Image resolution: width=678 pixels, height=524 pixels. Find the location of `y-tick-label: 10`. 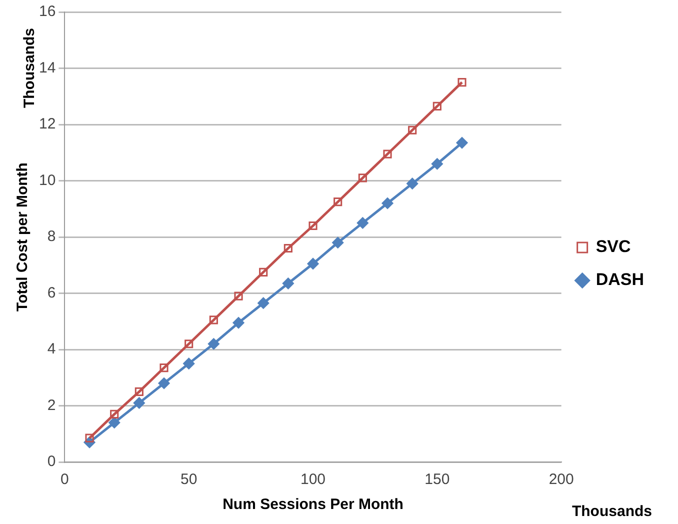

y-tick-label: 10 is located at coordinates (47, 180).